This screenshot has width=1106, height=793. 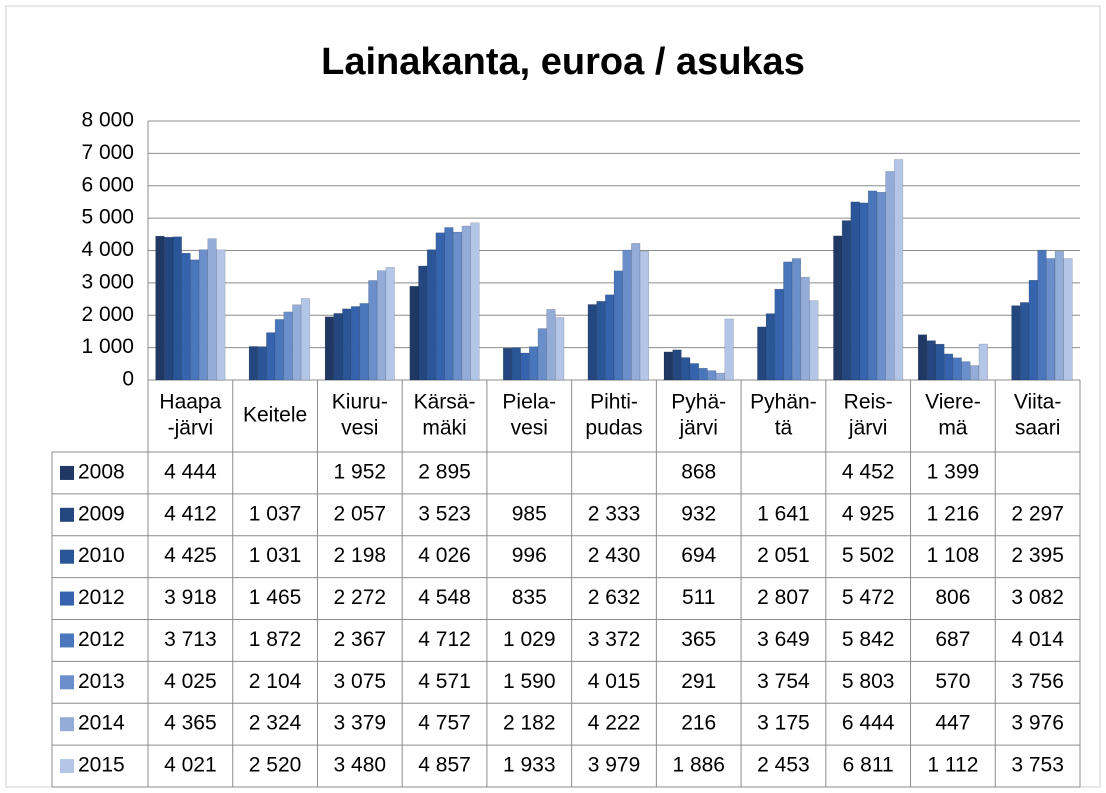 I want to click on data-label: 2 367, so click(x=360, y=639).